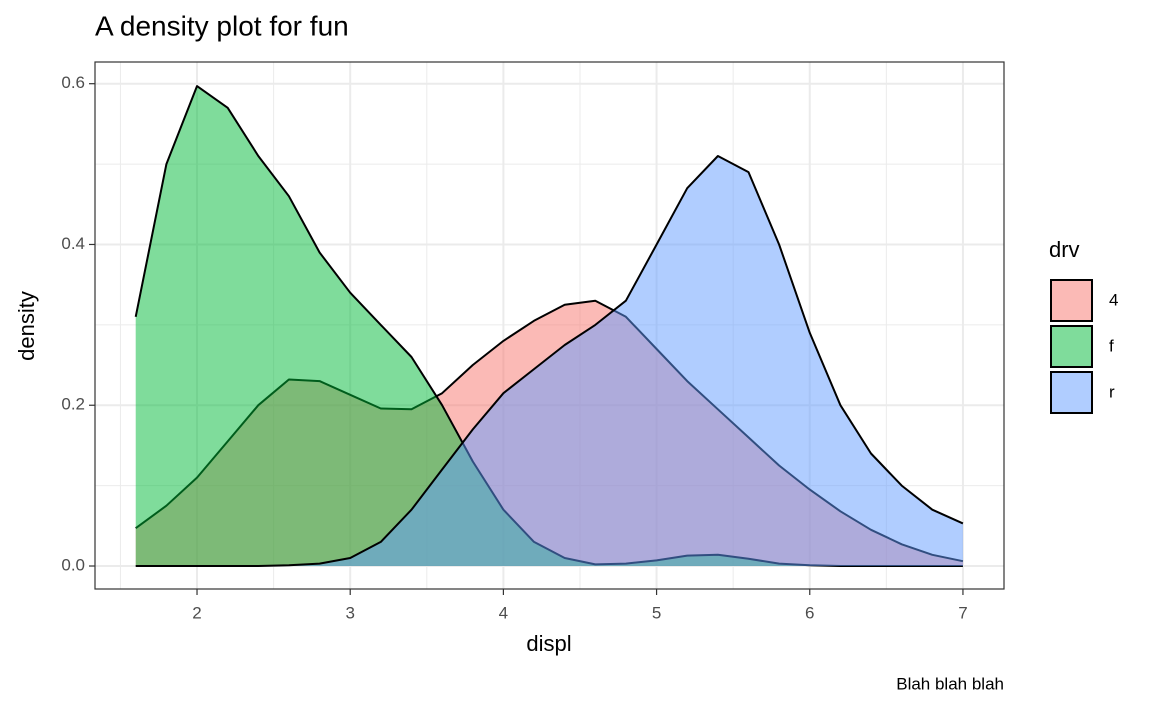  What do you see at coordinates (73, 243) in the screenshot?
I see `y-tick-label: 0.4` at bounding box center [73, 243].